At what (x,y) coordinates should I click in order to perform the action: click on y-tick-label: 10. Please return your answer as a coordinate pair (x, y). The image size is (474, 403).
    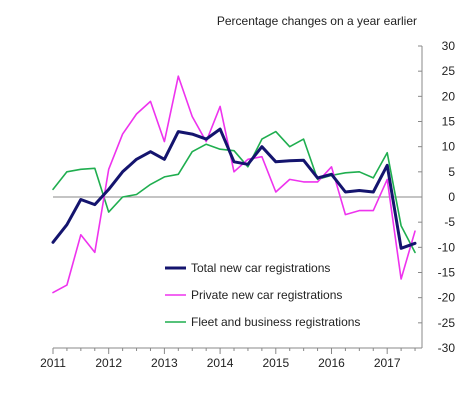
    Looking at the image, I should click on (449, 147).